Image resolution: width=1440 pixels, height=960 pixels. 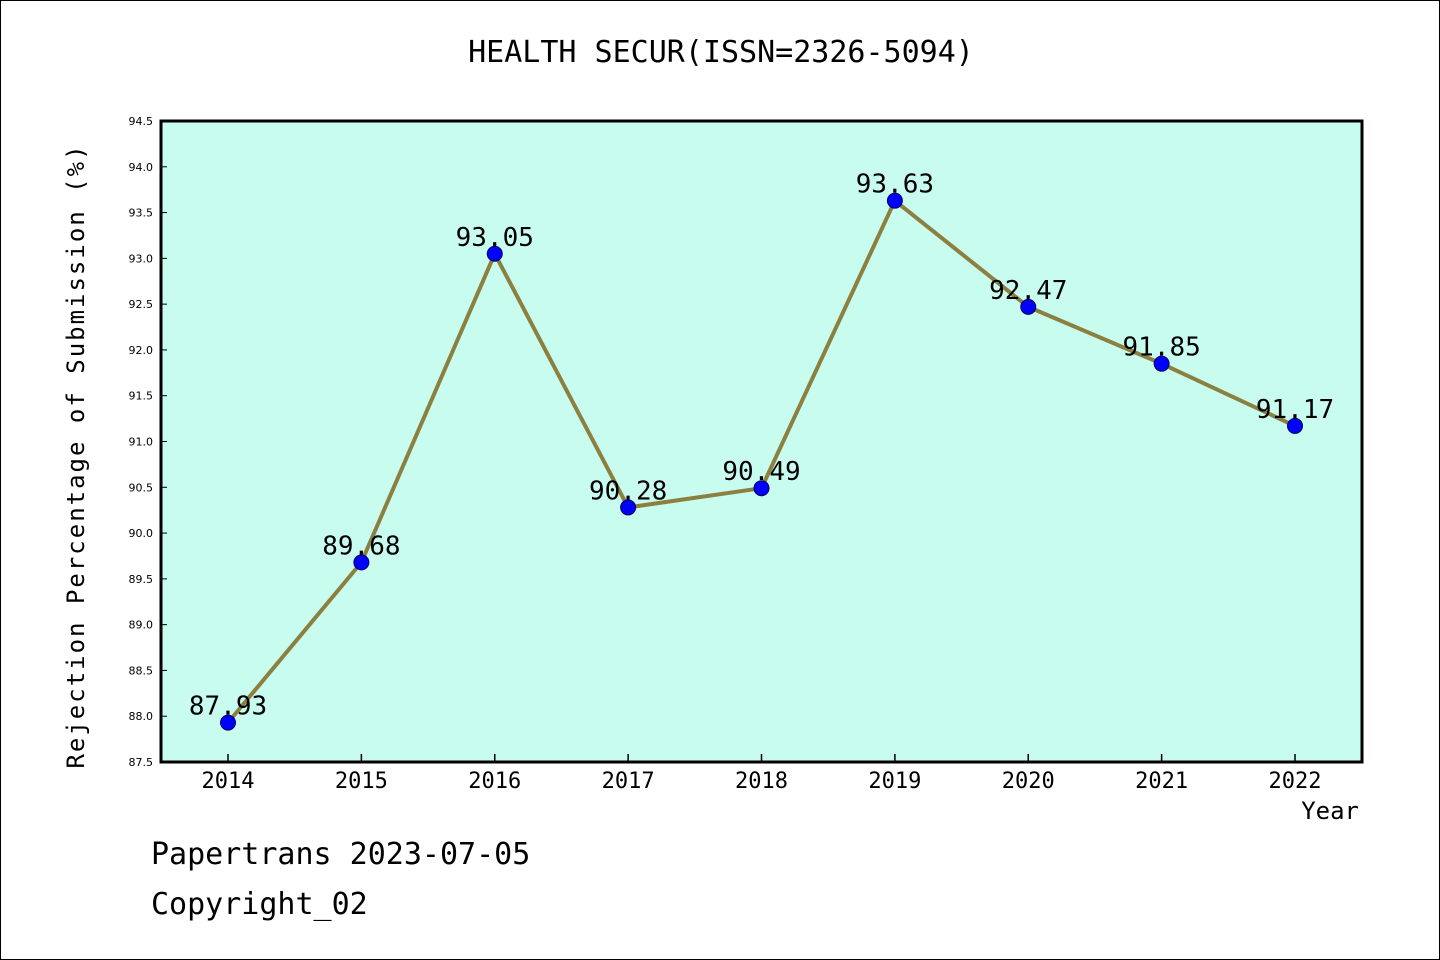 I want to click on y-tick-label: 91.0, so click(x=141, y=442).